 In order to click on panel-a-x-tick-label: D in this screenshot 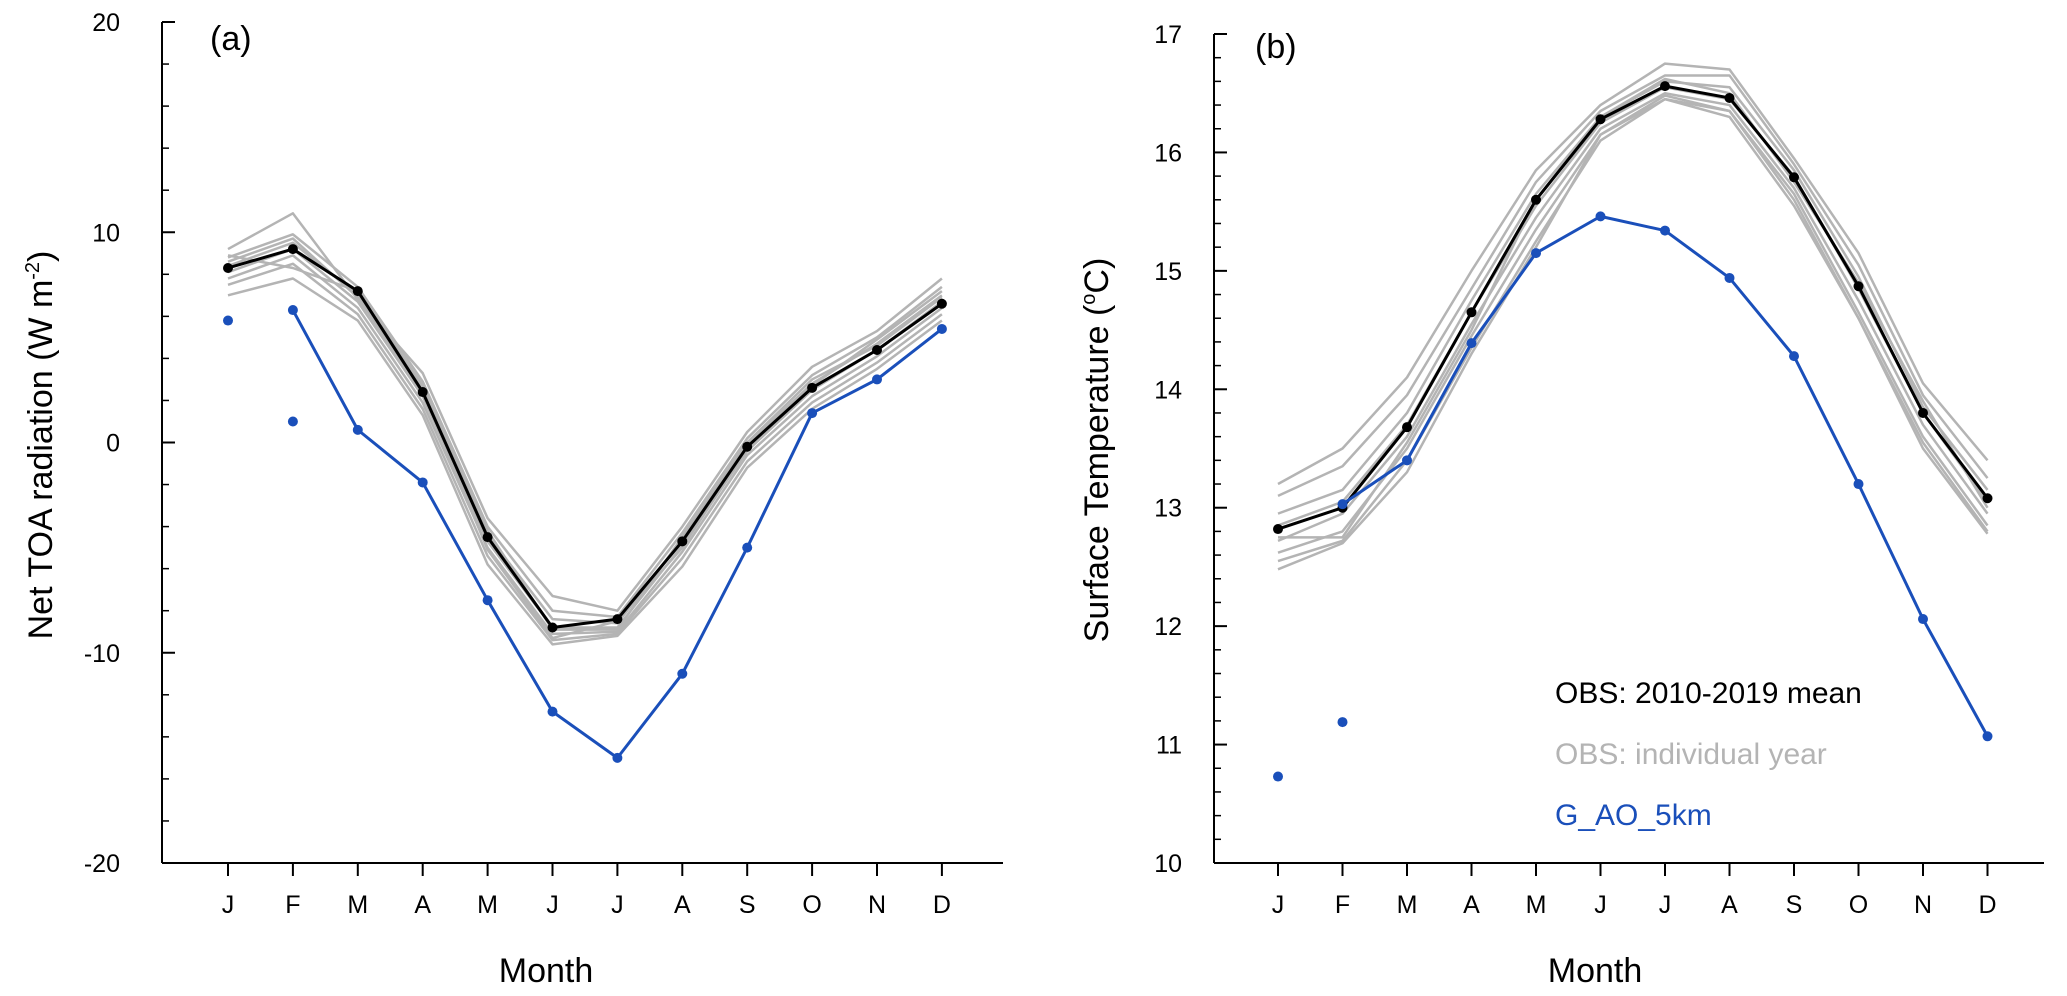, I will do `click(942, 905)`.